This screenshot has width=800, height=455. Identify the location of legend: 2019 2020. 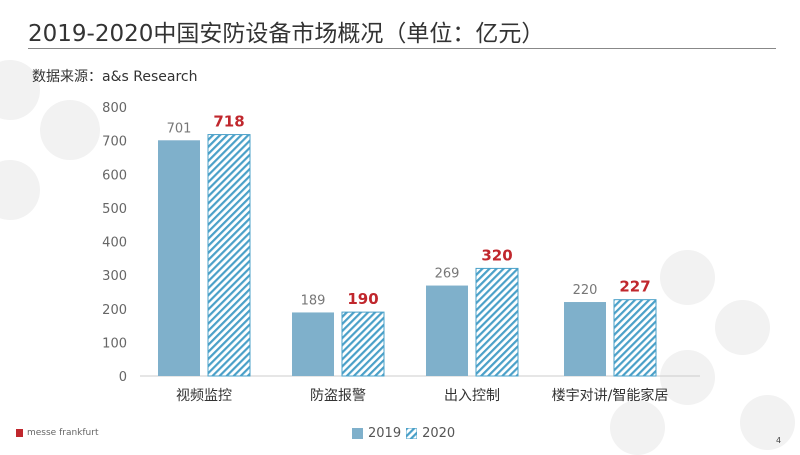
(403, 433).